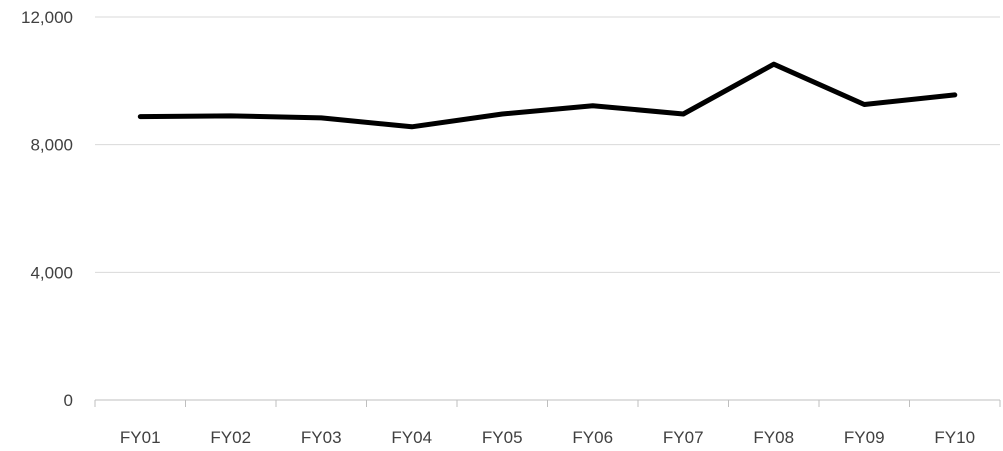 This screenshot has width=1003, height=451. Describe the element at coordinates (954, 437) in the screenshot. I see `x-tick-label: FY10` at that location.